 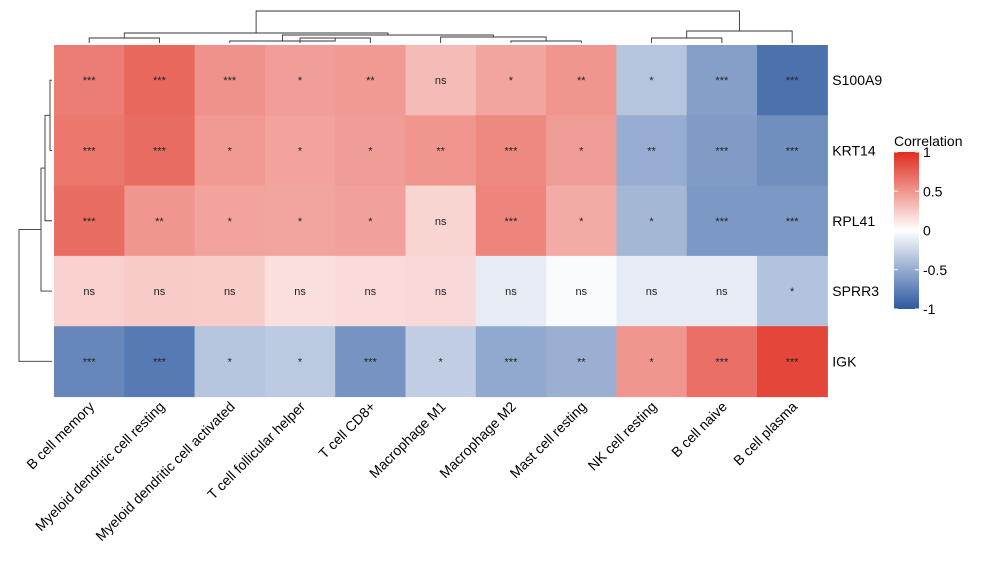 I want to click on column-label: B cell plasma, so click(x=765, y=433).